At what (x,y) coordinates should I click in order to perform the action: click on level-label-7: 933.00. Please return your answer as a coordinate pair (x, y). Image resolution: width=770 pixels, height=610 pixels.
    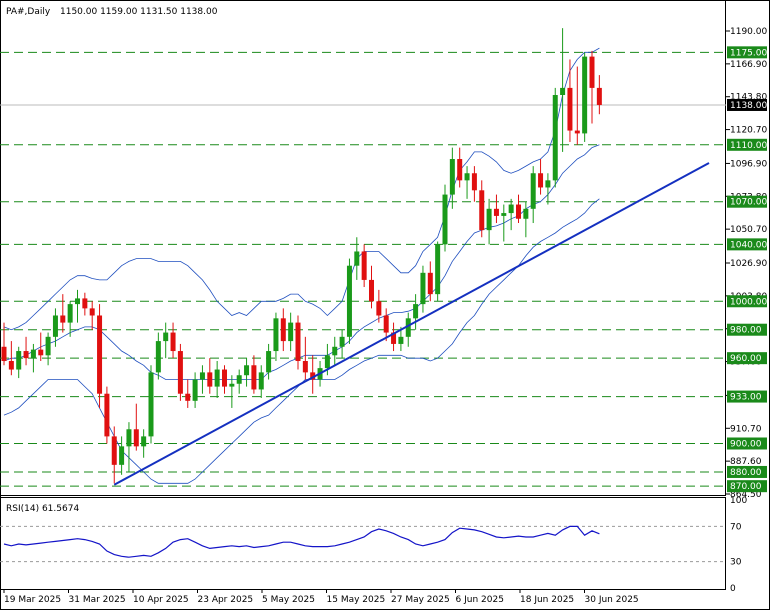
    Looking at the image, I should click on (746, 398).